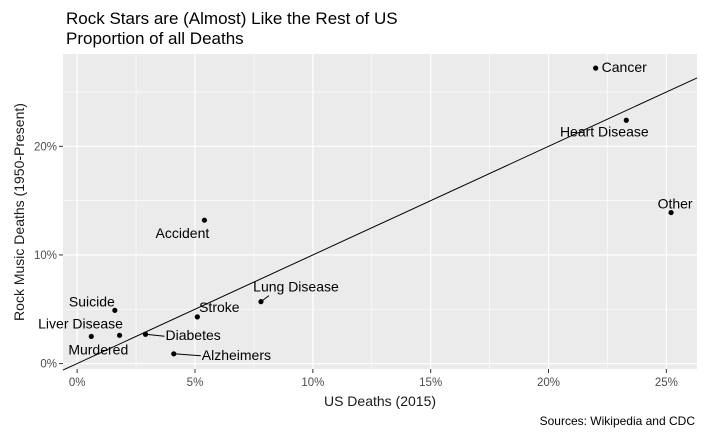 This screenshot has width=717, height=434. What do you see at coordinates (236, 355) in the screenshot?
I see `label-alzheimers: Alzheimers` at bounding box center [236, 355].